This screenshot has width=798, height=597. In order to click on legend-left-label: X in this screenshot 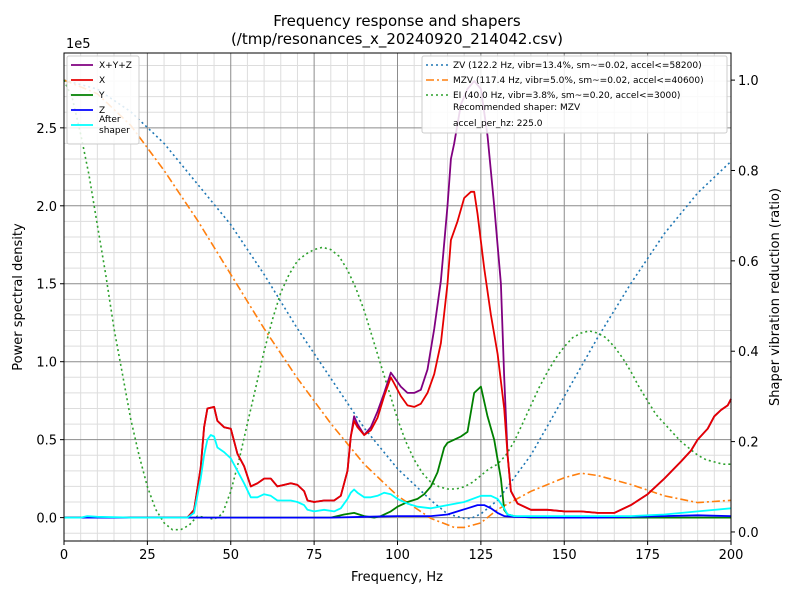, I will do `click(102, 81)`.